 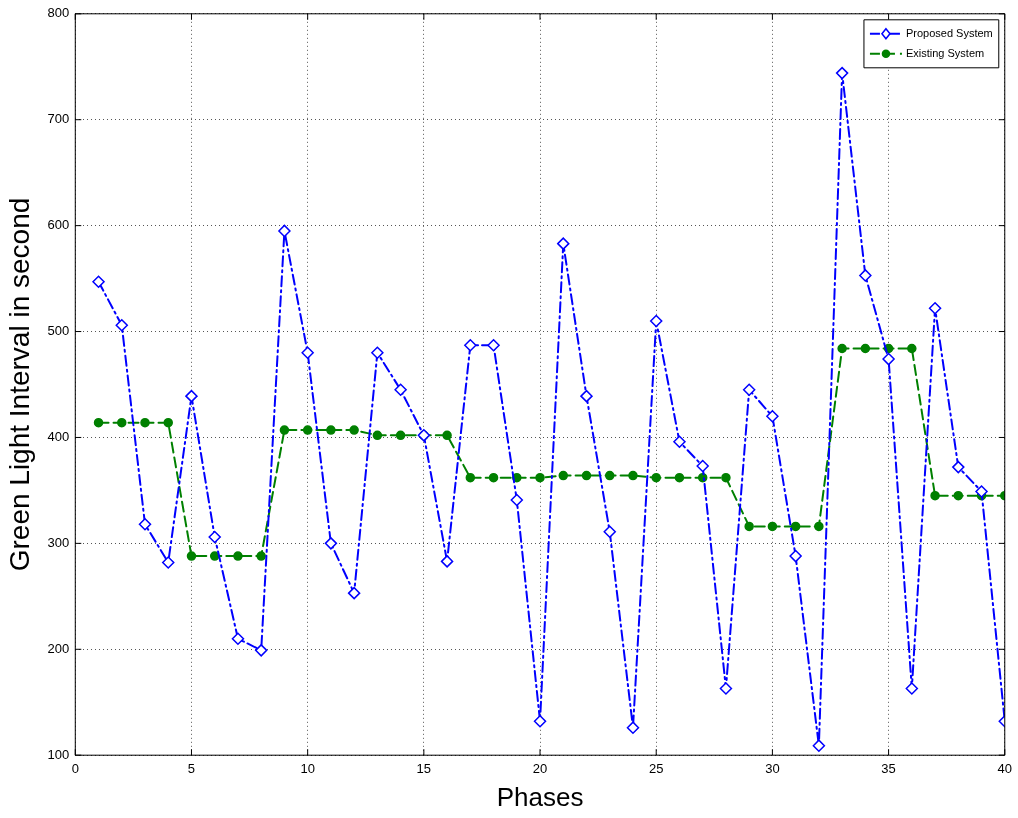 I want to click on y-tick-label: 200, so click(x=58, y=648).